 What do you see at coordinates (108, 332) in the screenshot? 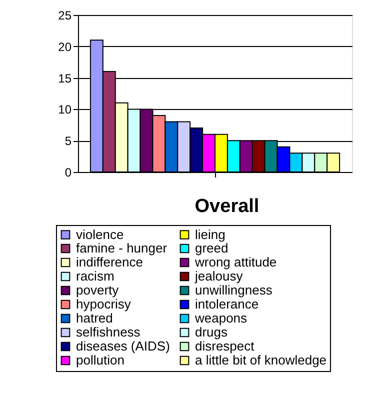
I see `legend-label: selfishness` at bounding box center [108, 332].